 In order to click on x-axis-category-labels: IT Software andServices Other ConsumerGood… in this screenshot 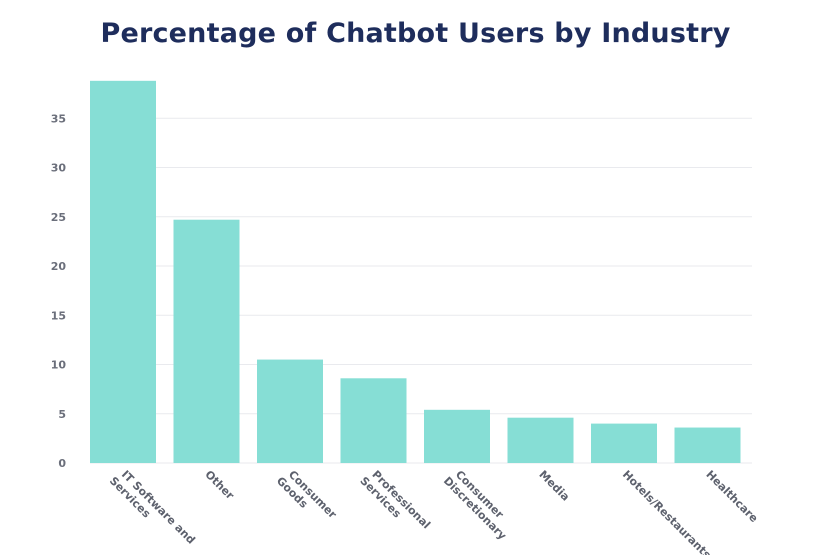, I will do `click(434, 510)`.